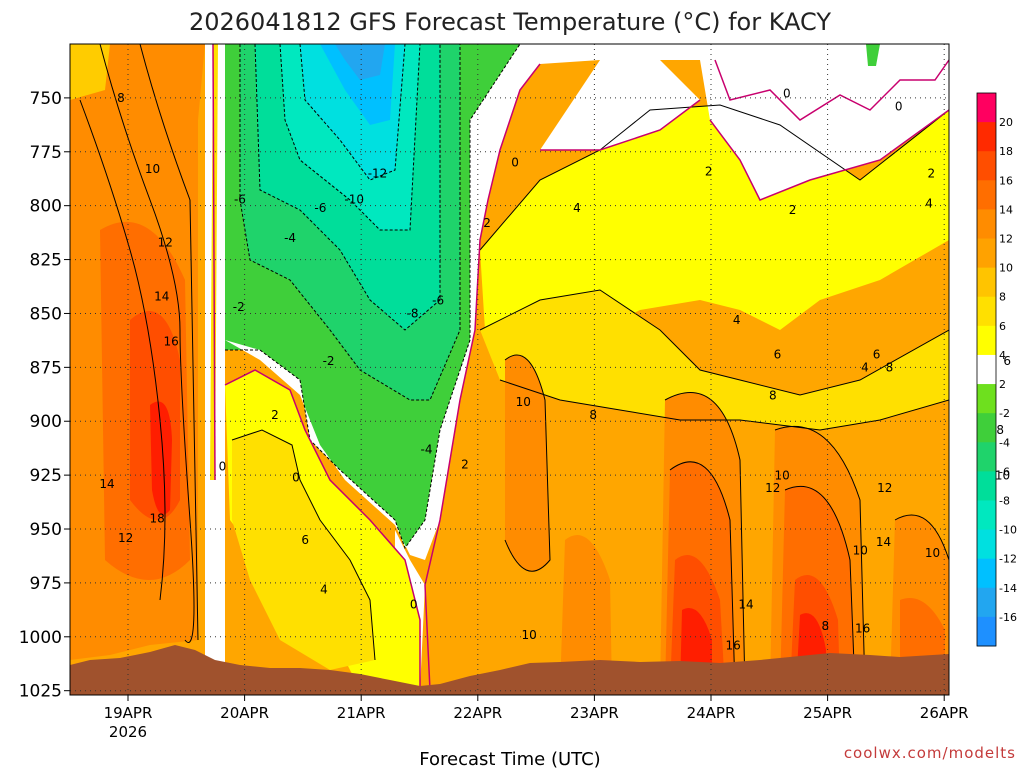 The height and width of the screenshot is (768, 1024). I want to click on contour-label: -4, so click(427, 449).